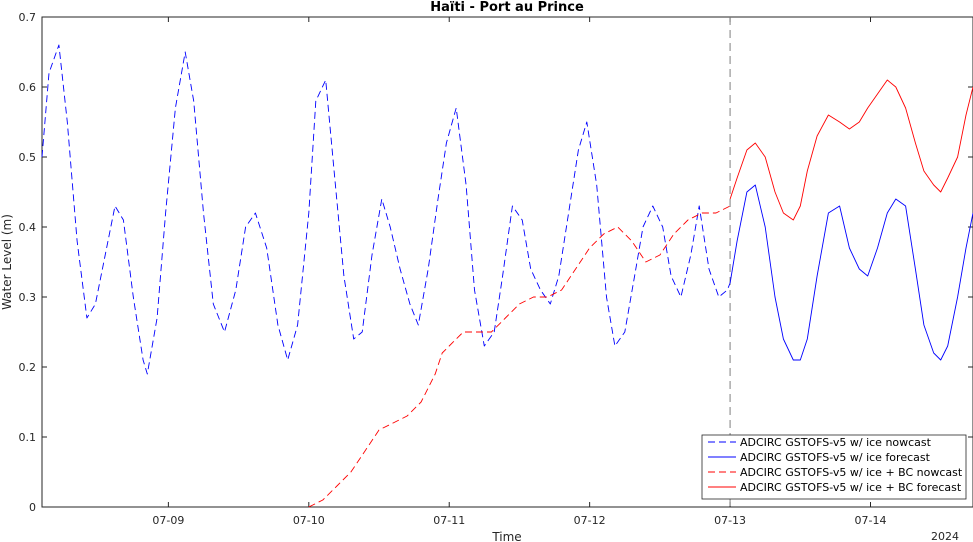 This screenshot has height=542, width=973. Describe the element at coordinates (168, 520) in the screenshot. I see `x-tick-label: 07-09` at that location.